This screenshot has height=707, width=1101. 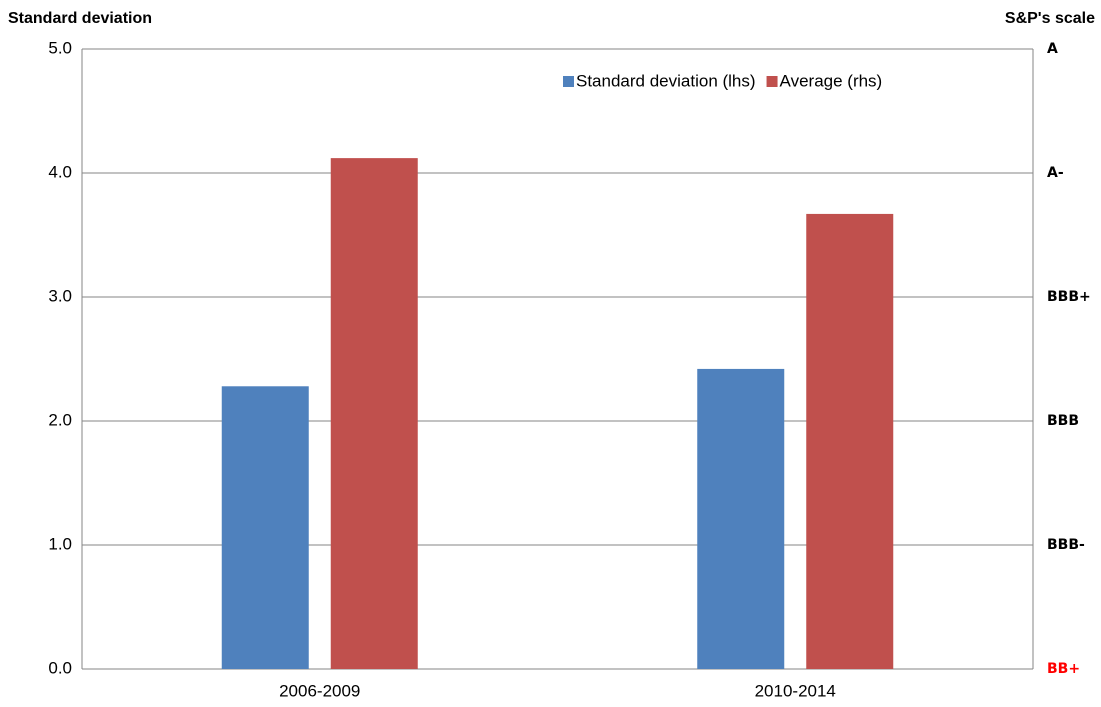 I want to click on y2-tick-label: BBB-, so click(x=1066, y=545).